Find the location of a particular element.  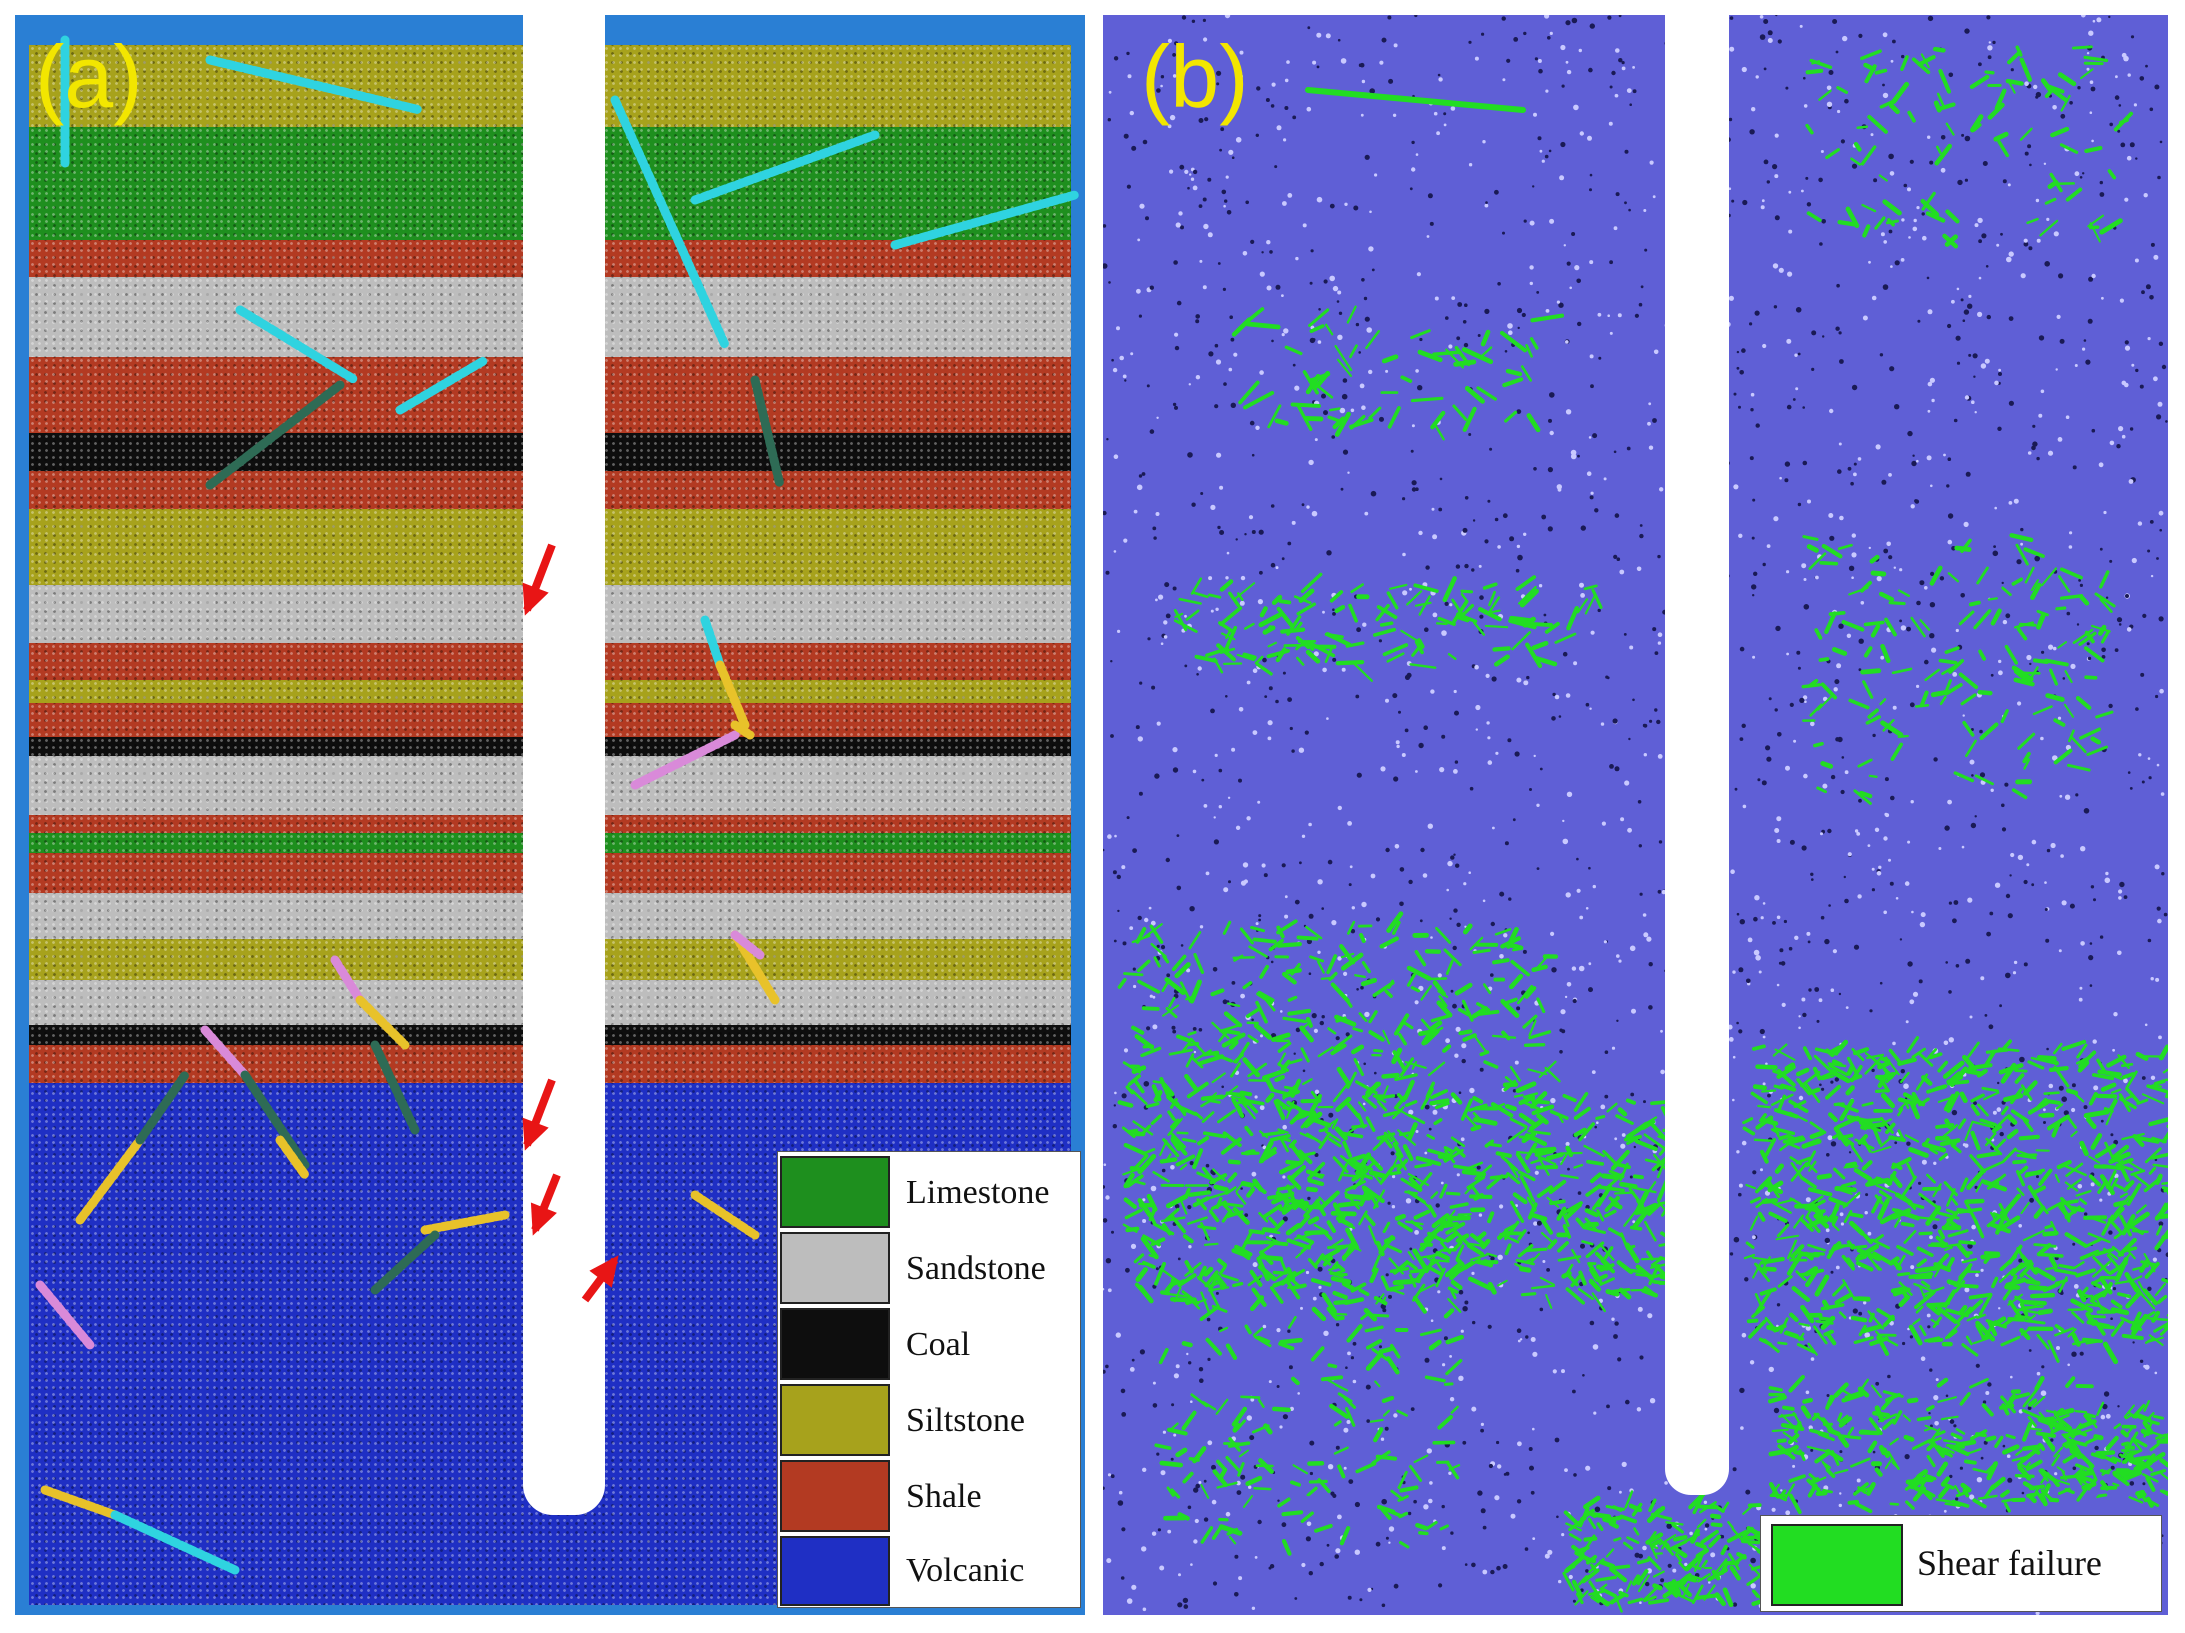

sandstone-swatch is located at coordinates (835, 1268).